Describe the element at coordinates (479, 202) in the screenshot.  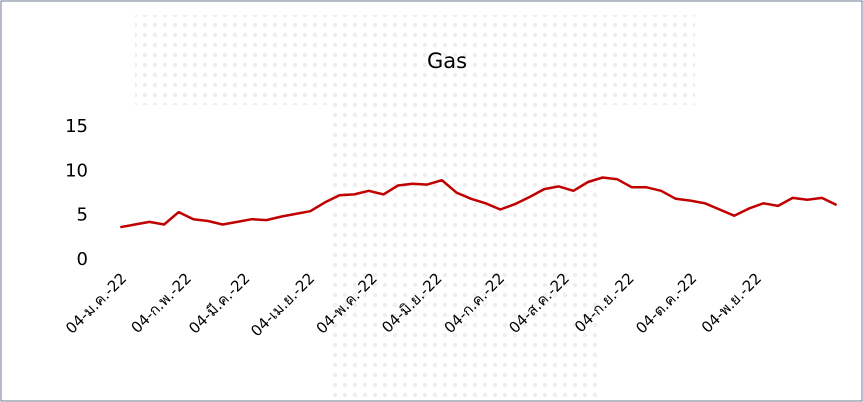
I see `series-line` at that location.